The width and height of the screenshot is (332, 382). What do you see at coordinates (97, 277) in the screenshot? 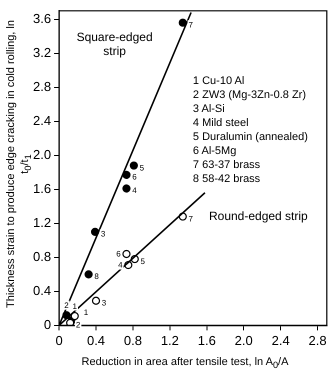
I see `annotation: 8` at bounding box center [97, 277].